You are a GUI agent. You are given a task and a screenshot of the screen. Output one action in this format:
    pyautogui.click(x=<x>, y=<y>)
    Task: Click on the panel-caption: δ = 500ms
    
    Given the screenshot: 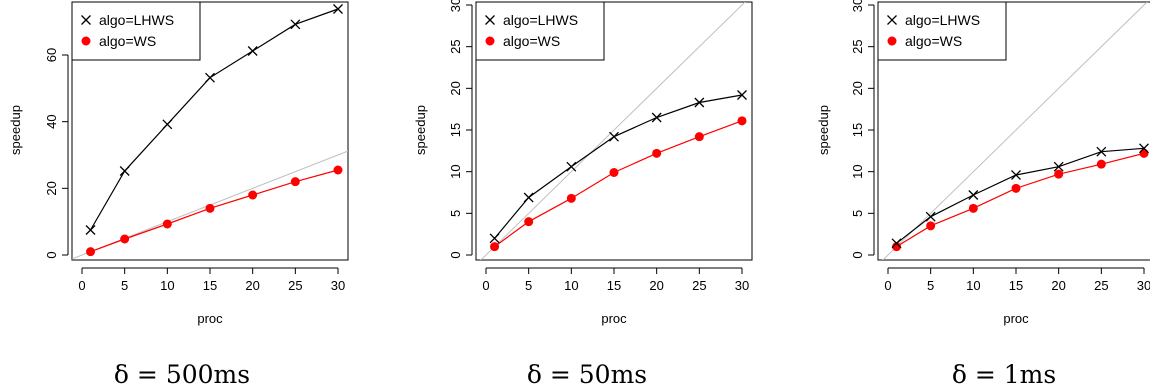 What is the action you would take?
    pyautogui.click(x=182, y=374)
    